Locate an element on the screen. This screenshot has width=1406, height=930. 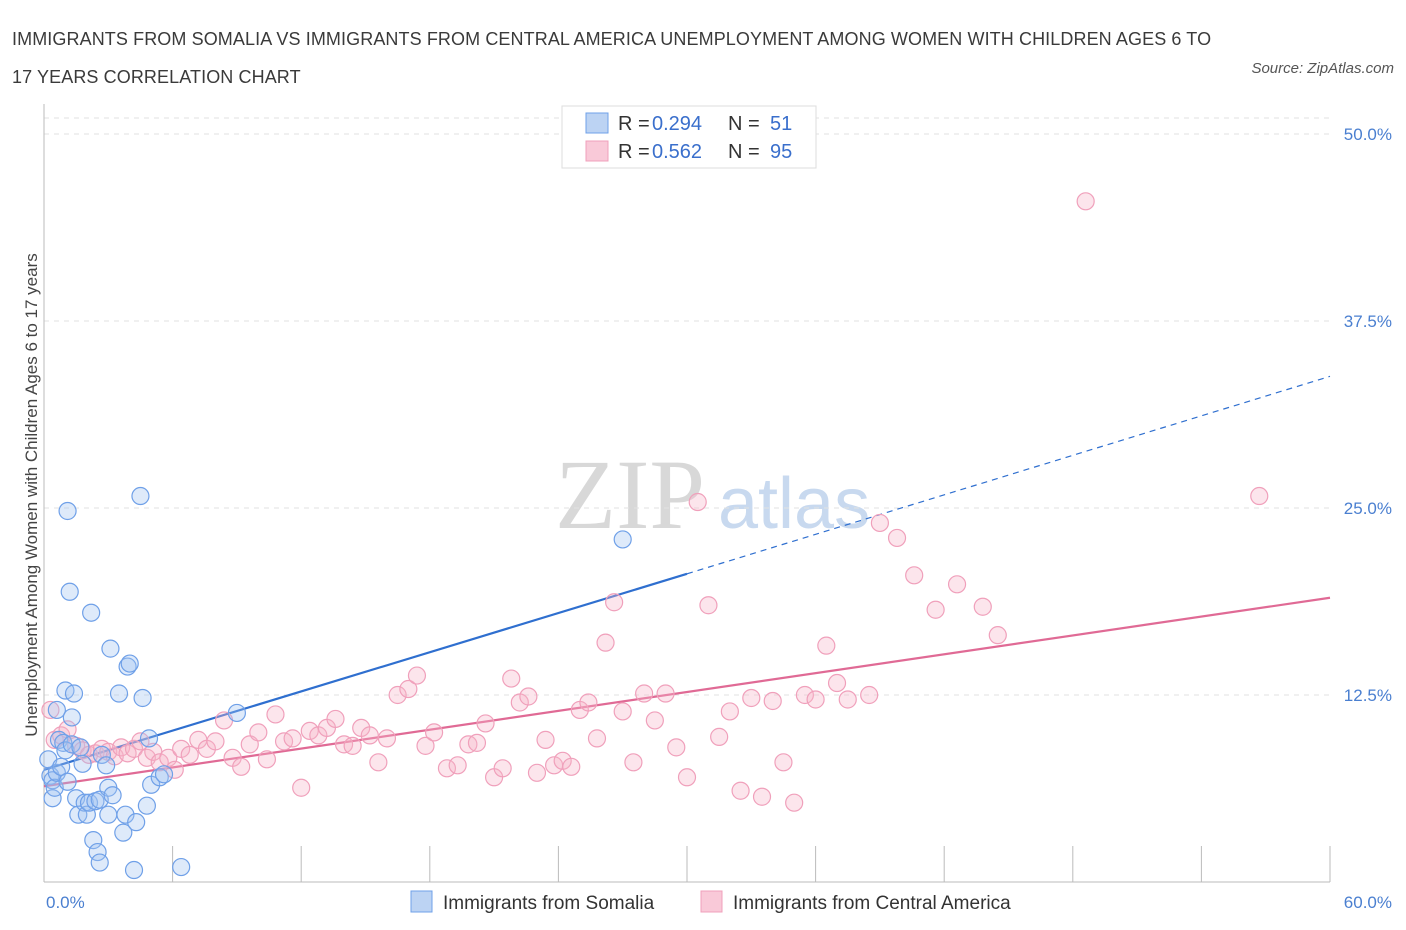
x-tick-label-min: 0.0% is located at coordinates (65, 902).